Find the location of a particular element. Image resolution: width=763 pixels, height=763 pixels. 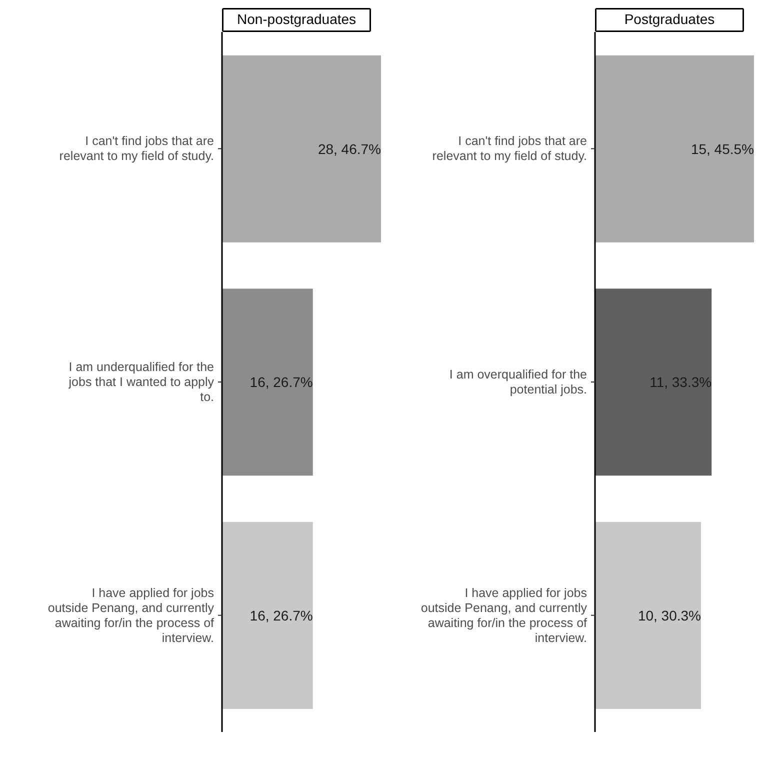

chart-title: Non-postgraduates is located at coordinates (296, 19).